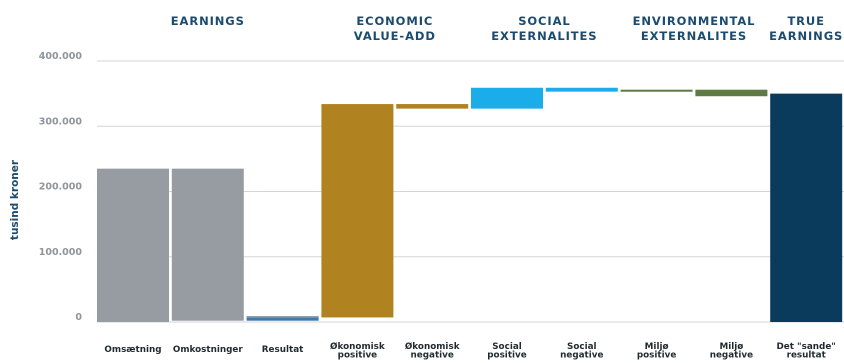 This screenshot has height=363, width=844. I want to click on y-axis-ticks: 0 100.000 200.000 300.000 400.000, so click(61, 187).